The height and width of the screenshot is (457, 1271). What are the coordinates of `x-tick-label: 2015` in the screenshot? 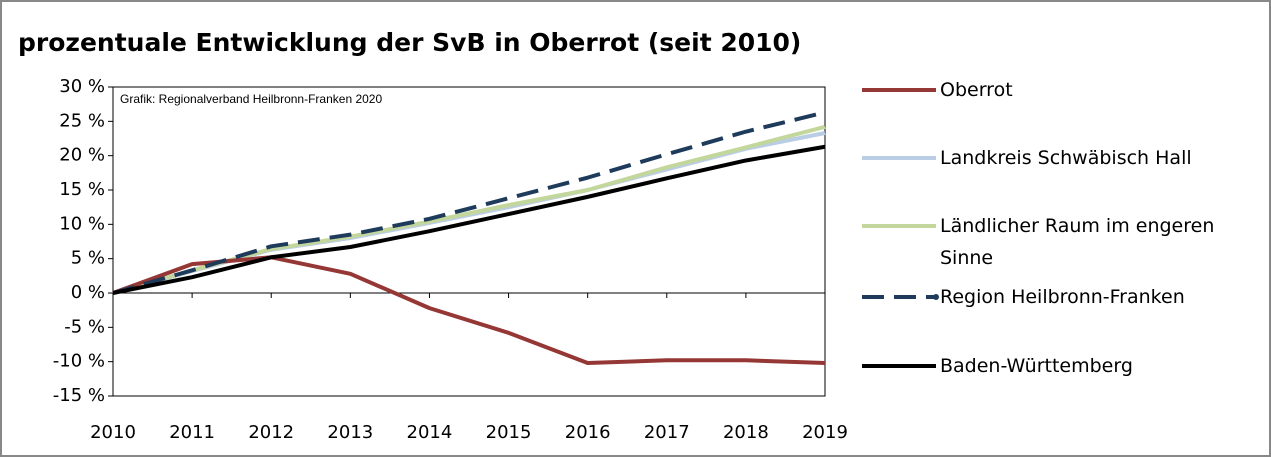 It's located at (509, 432).